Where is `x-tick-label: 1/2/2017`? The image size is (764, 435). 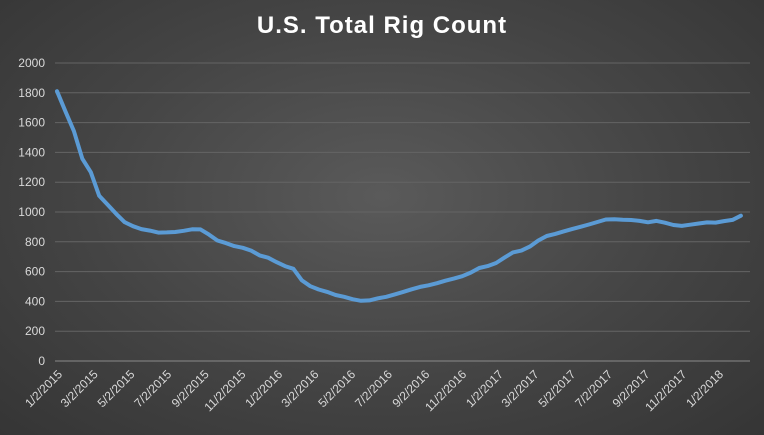
x-tick-label: 1/2/2017 is located at coordinates (484, 388).